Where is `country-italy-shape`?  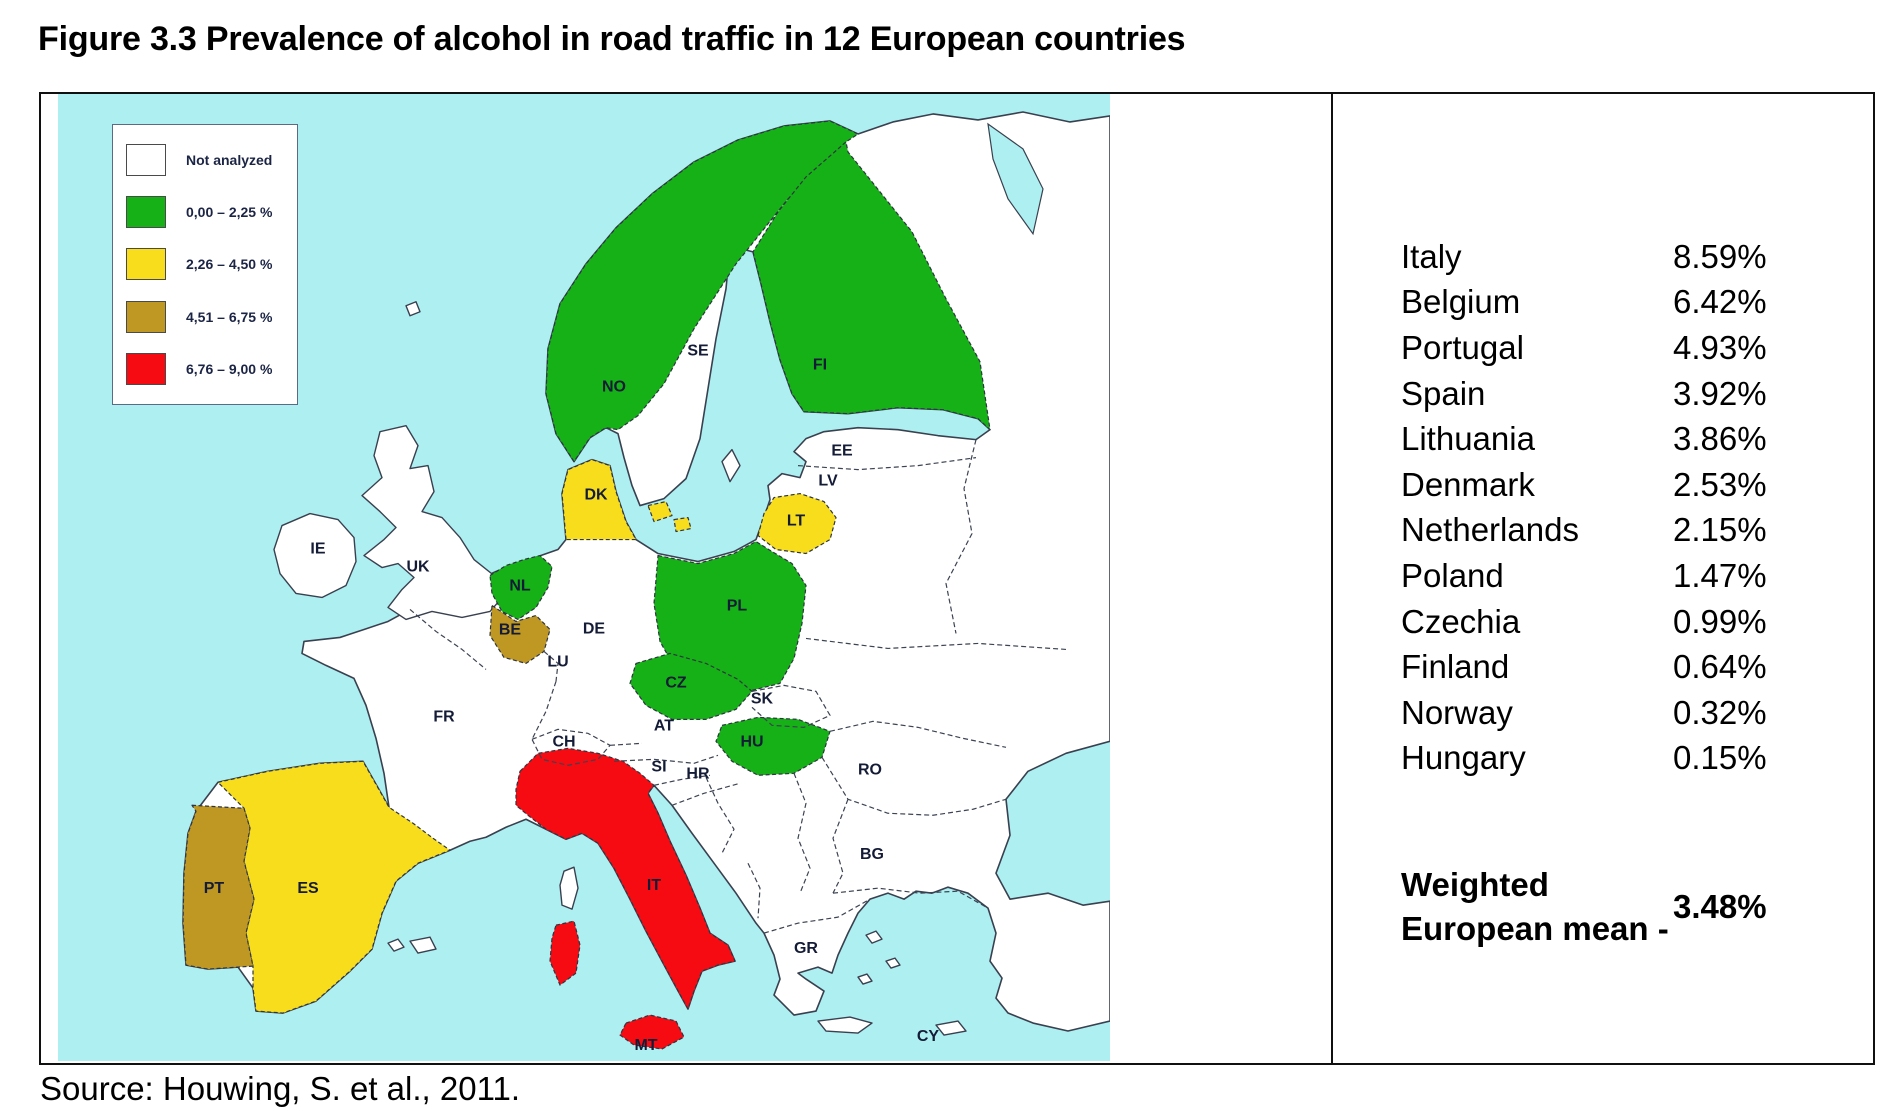 country-italy-shape is located at coordinates (625, 878).